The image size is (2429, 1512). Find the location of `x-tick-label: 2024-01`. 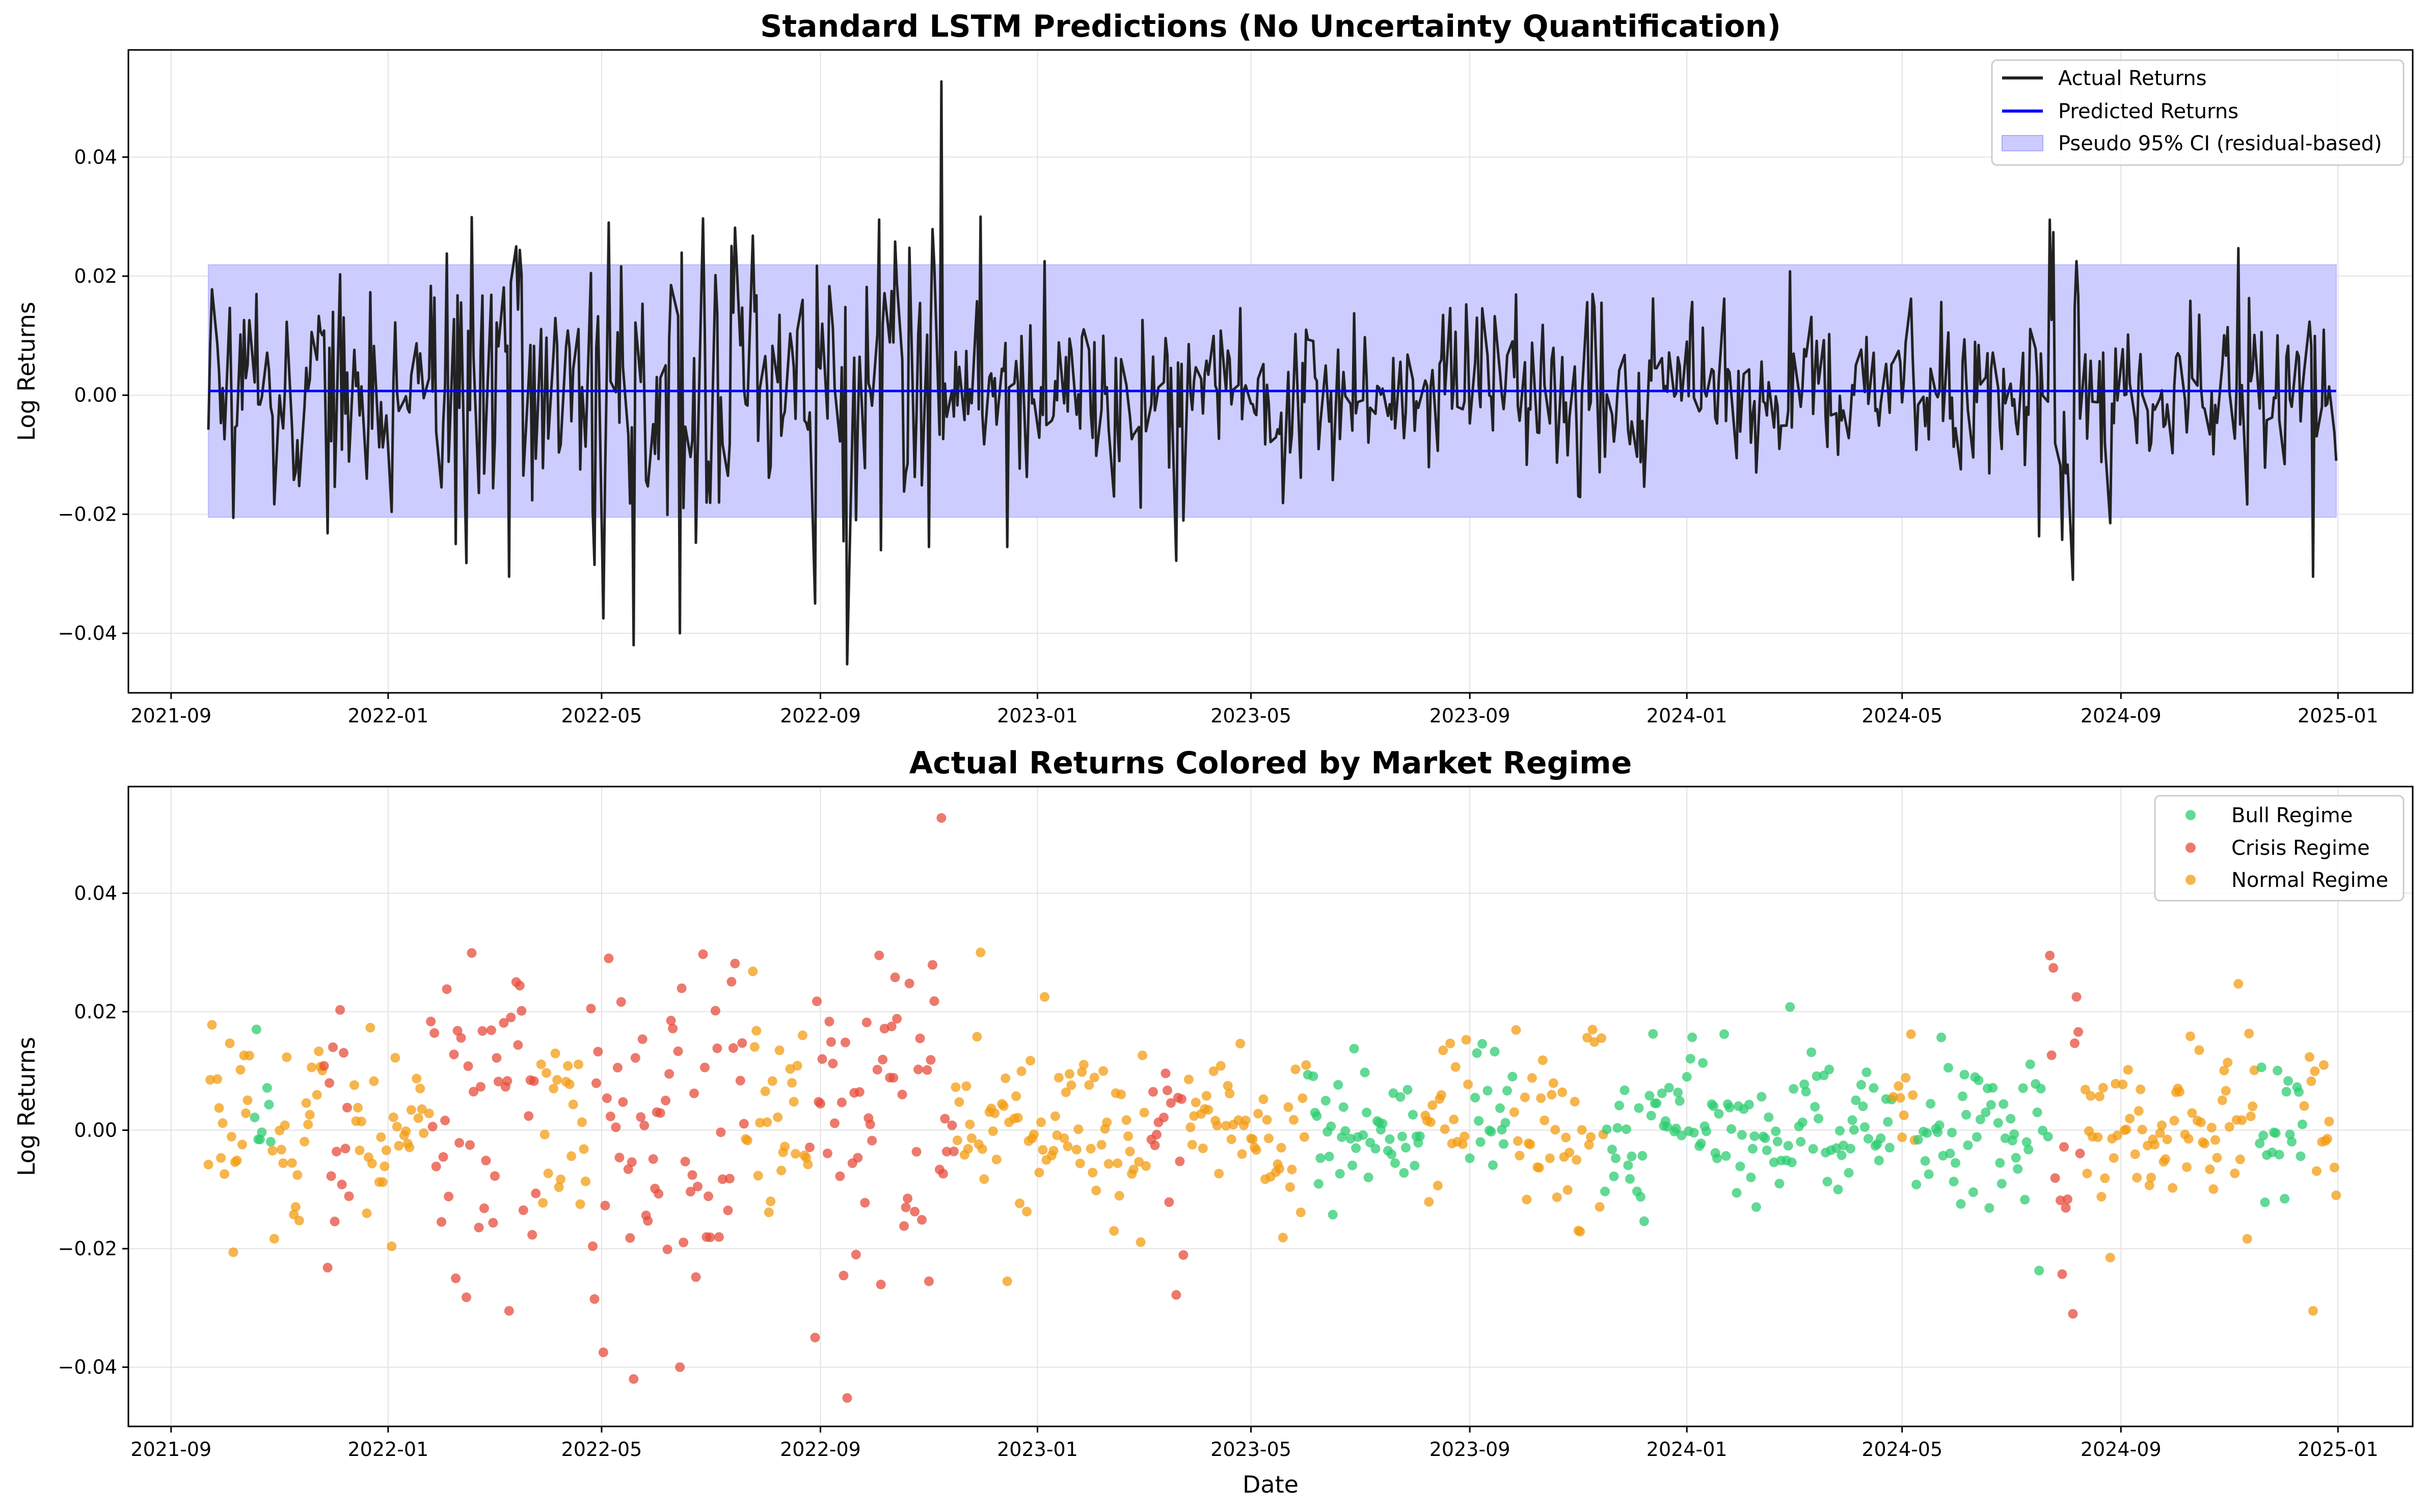

x-tick-label: 2024-01 is located at coordinates (1687, 1449).